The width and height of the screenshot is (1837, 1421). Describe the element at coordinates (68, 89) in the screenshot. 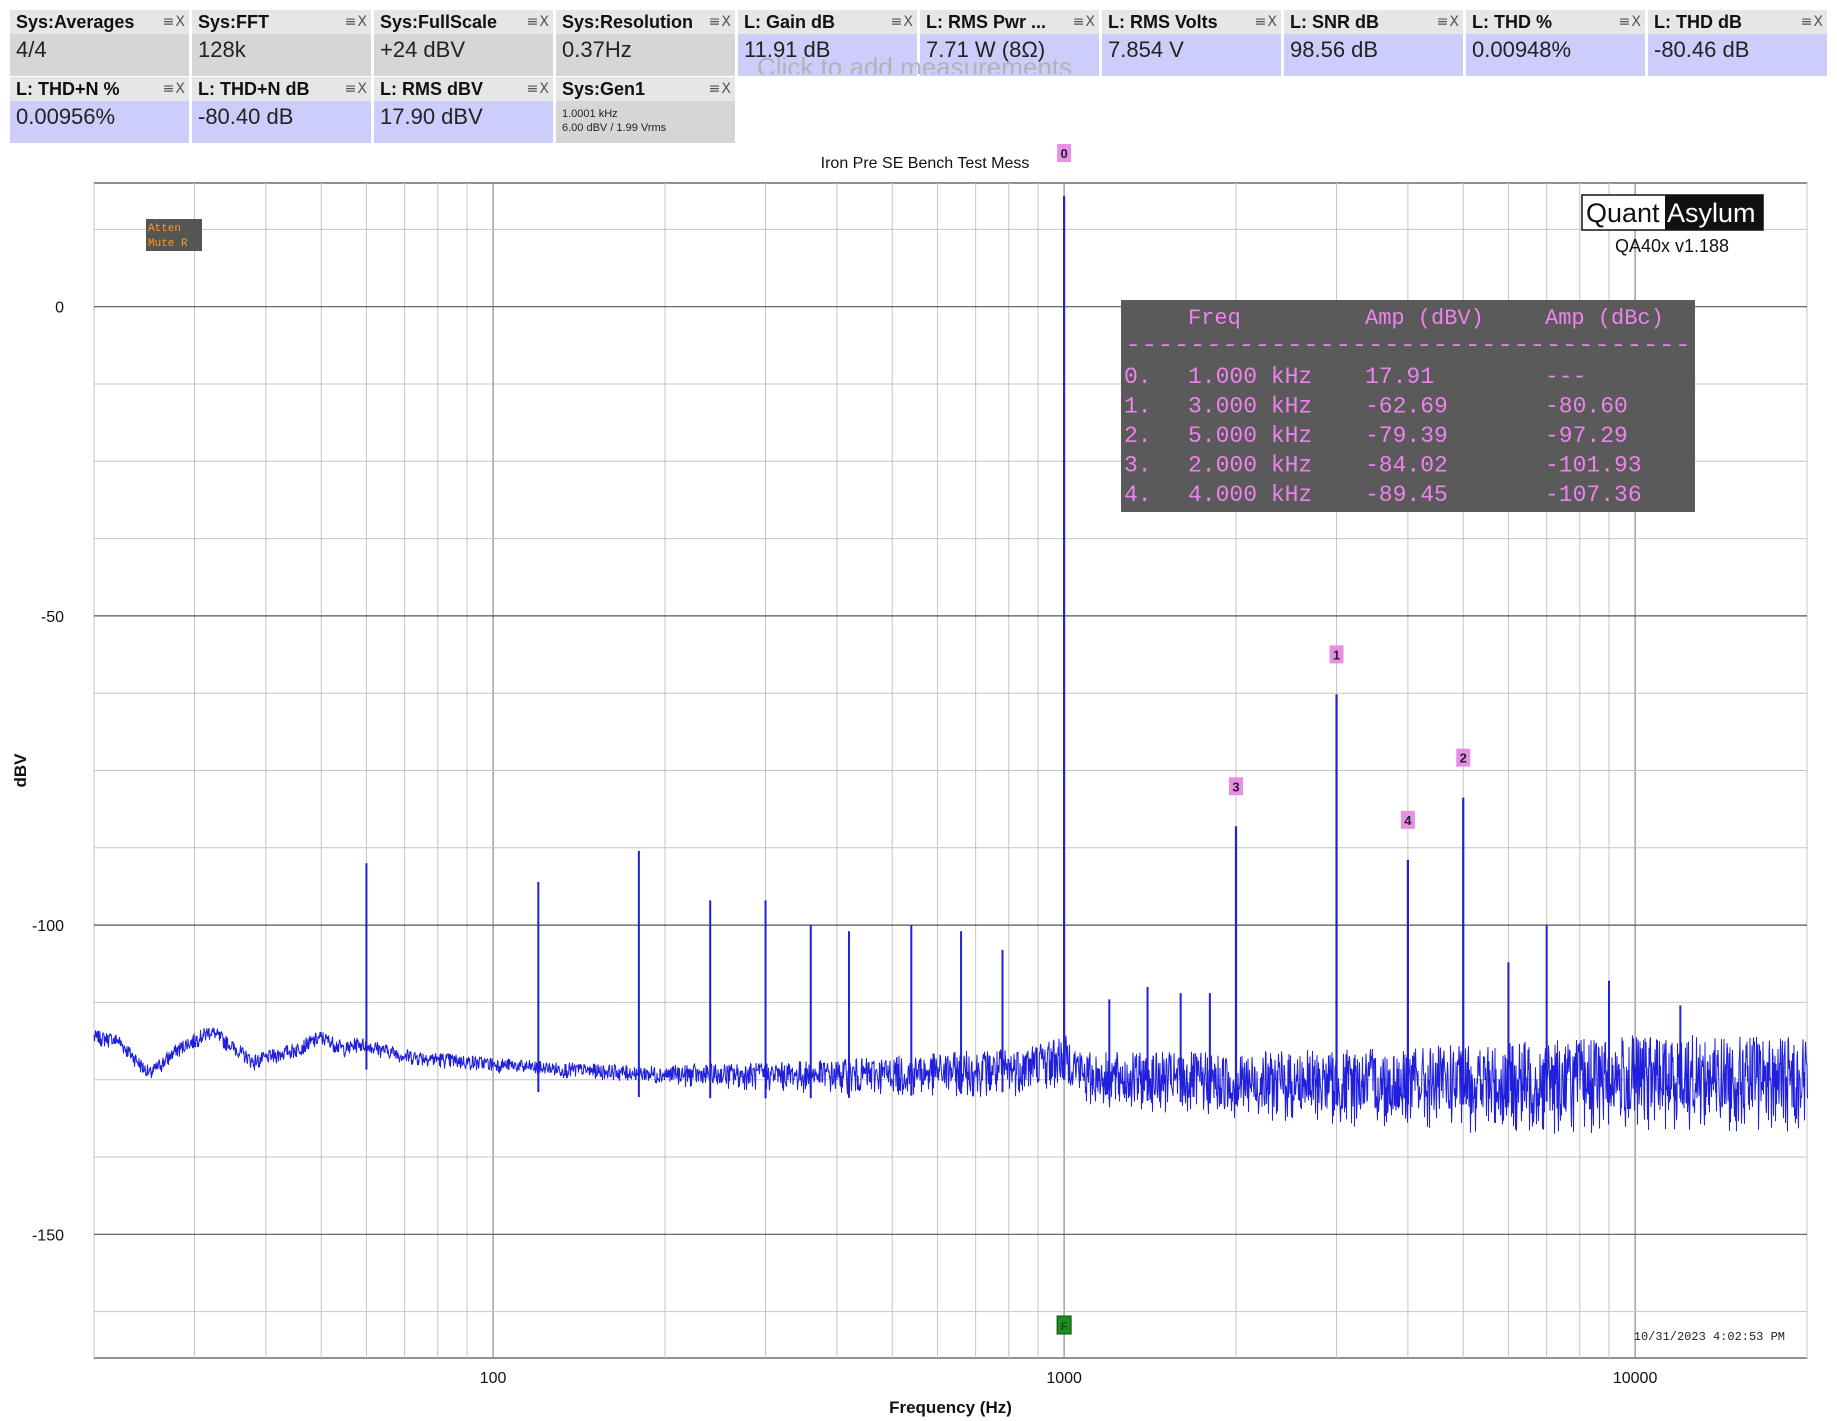

I see `tile-title: L: THD+N %` at that location.